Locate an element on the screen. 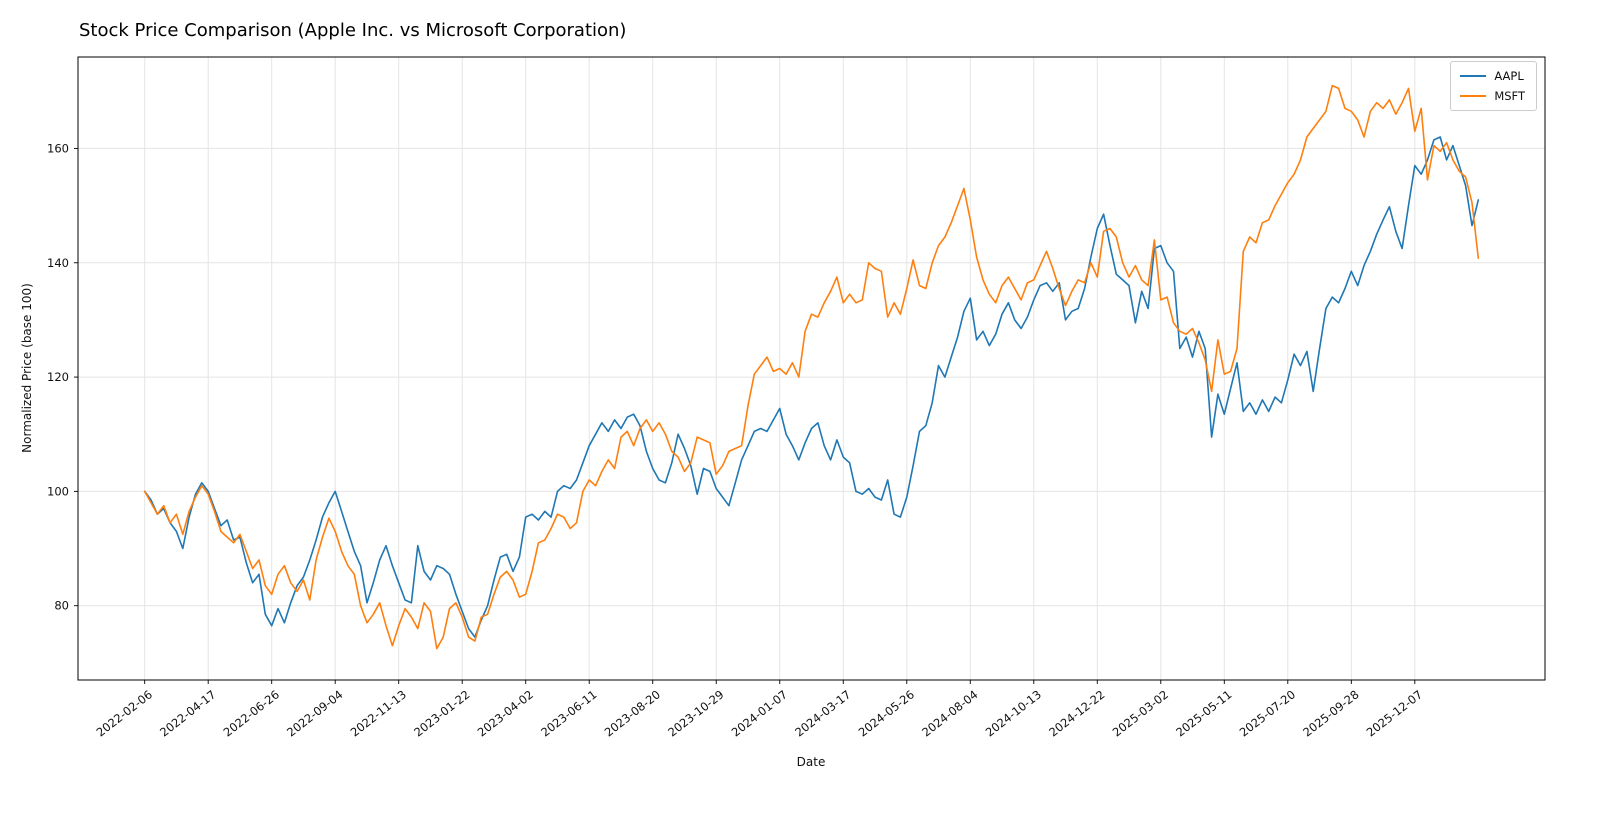 The height and width of the screenshot is (819, 1620). svg-text: 2024-08-04 is located at coordinates (949, 713).